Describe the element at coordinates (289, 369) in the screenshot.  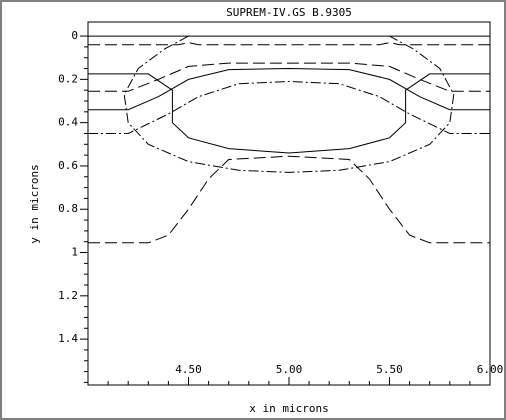
I see `x-tick-label: 5.00` at that location.